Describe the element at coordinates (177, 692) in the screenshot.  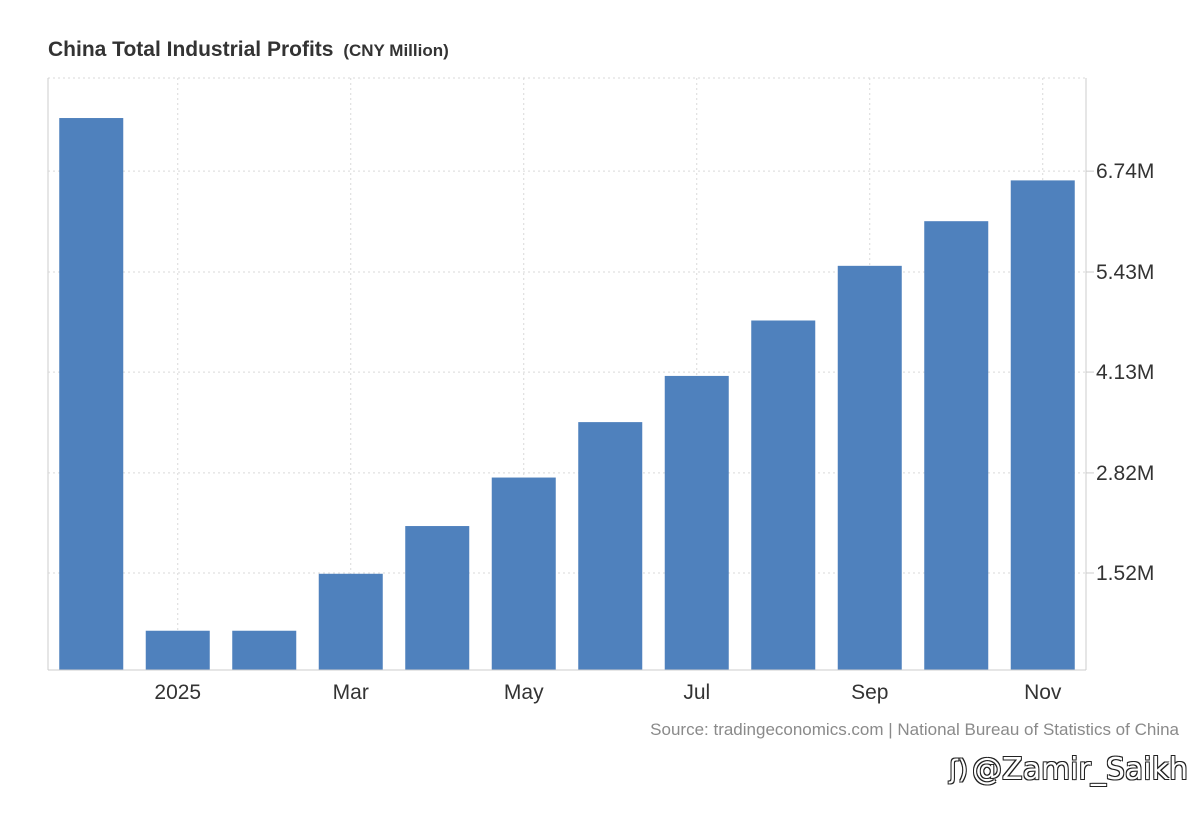
I see `x-tick-label: 2025` at that location.